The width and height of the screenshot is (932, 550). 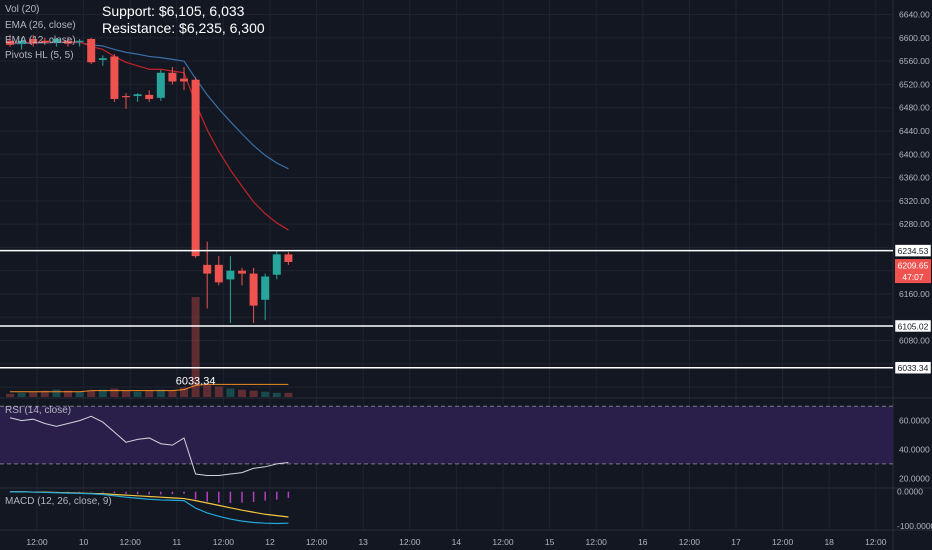 I want to click on rsi-tick-label: 60.0000, so click(x=914, y=421).